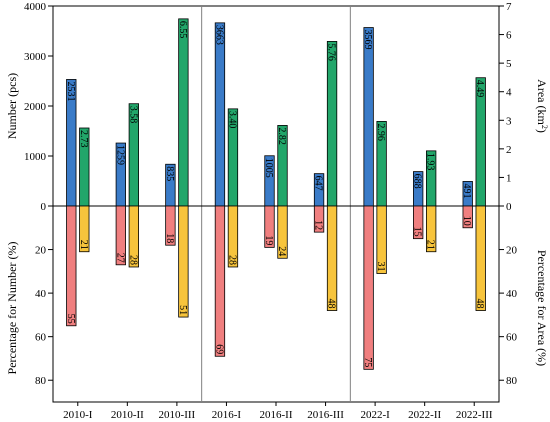 Image resolution: width=550 pixels, height=422 pixels. I want to click on area-label: 3.58, so click(132, 115).